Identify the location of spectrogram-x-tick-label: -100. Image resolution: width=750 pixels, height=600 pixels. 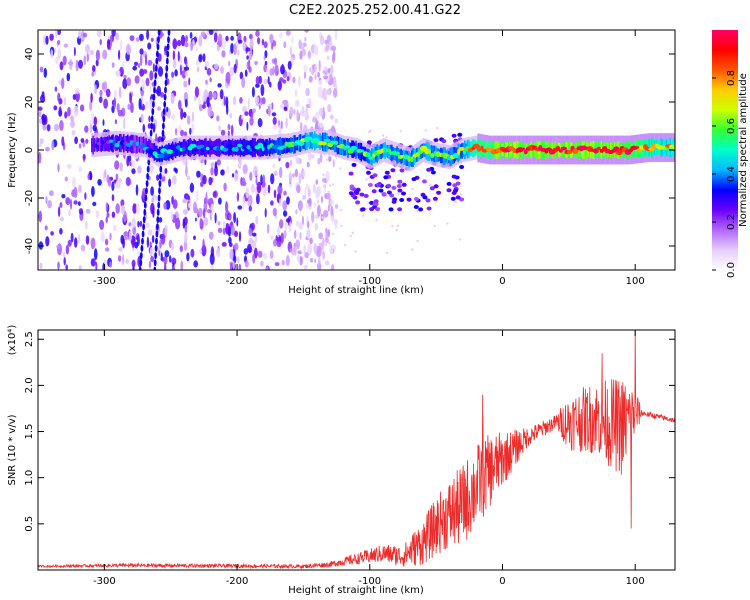
(369, 281).